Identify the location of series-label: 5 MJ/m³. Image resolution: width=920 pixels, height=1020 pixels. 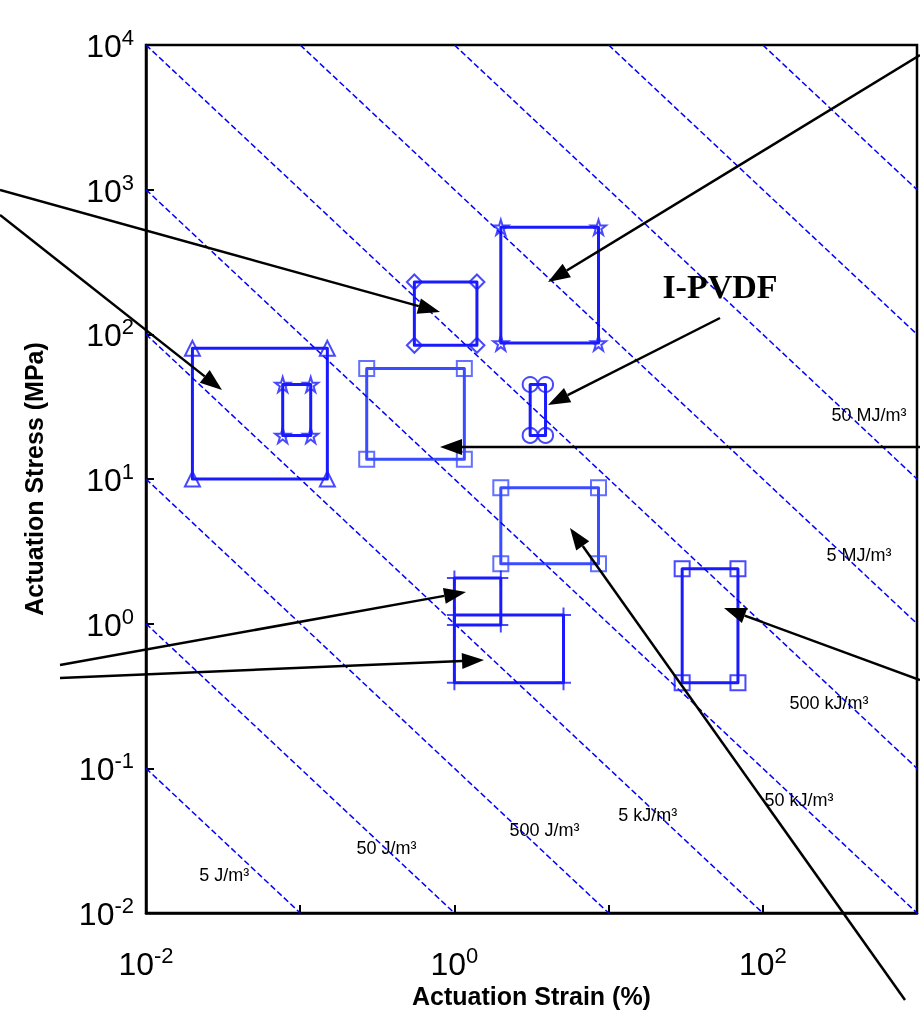
(859, 554).